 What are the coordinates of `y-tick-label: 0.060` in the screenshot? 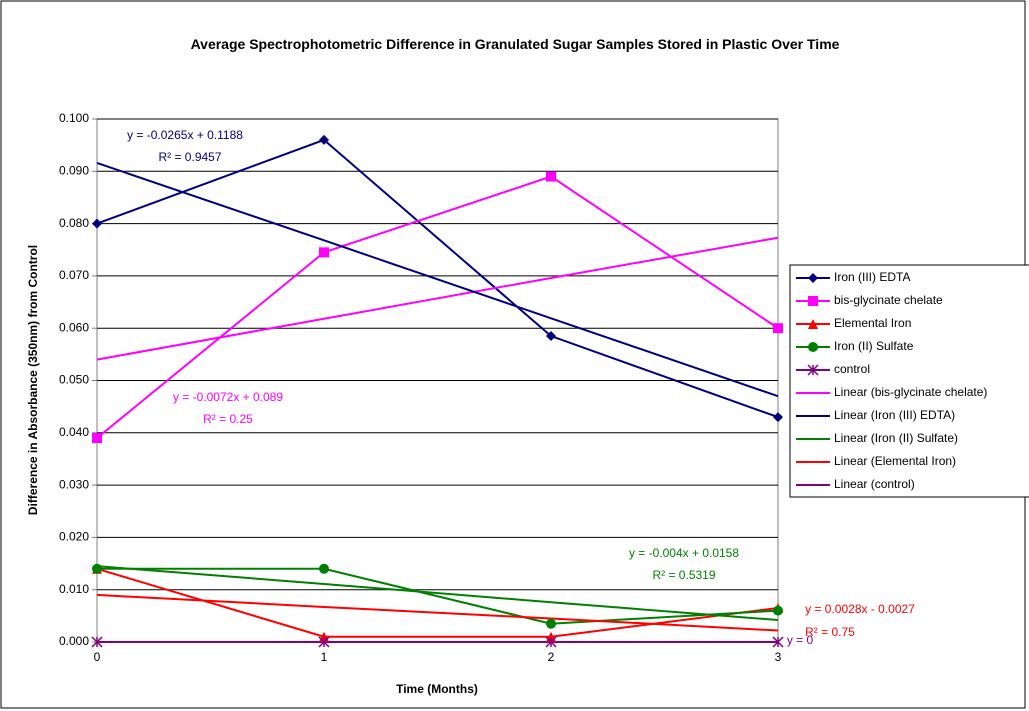 It's located at (74, 327).